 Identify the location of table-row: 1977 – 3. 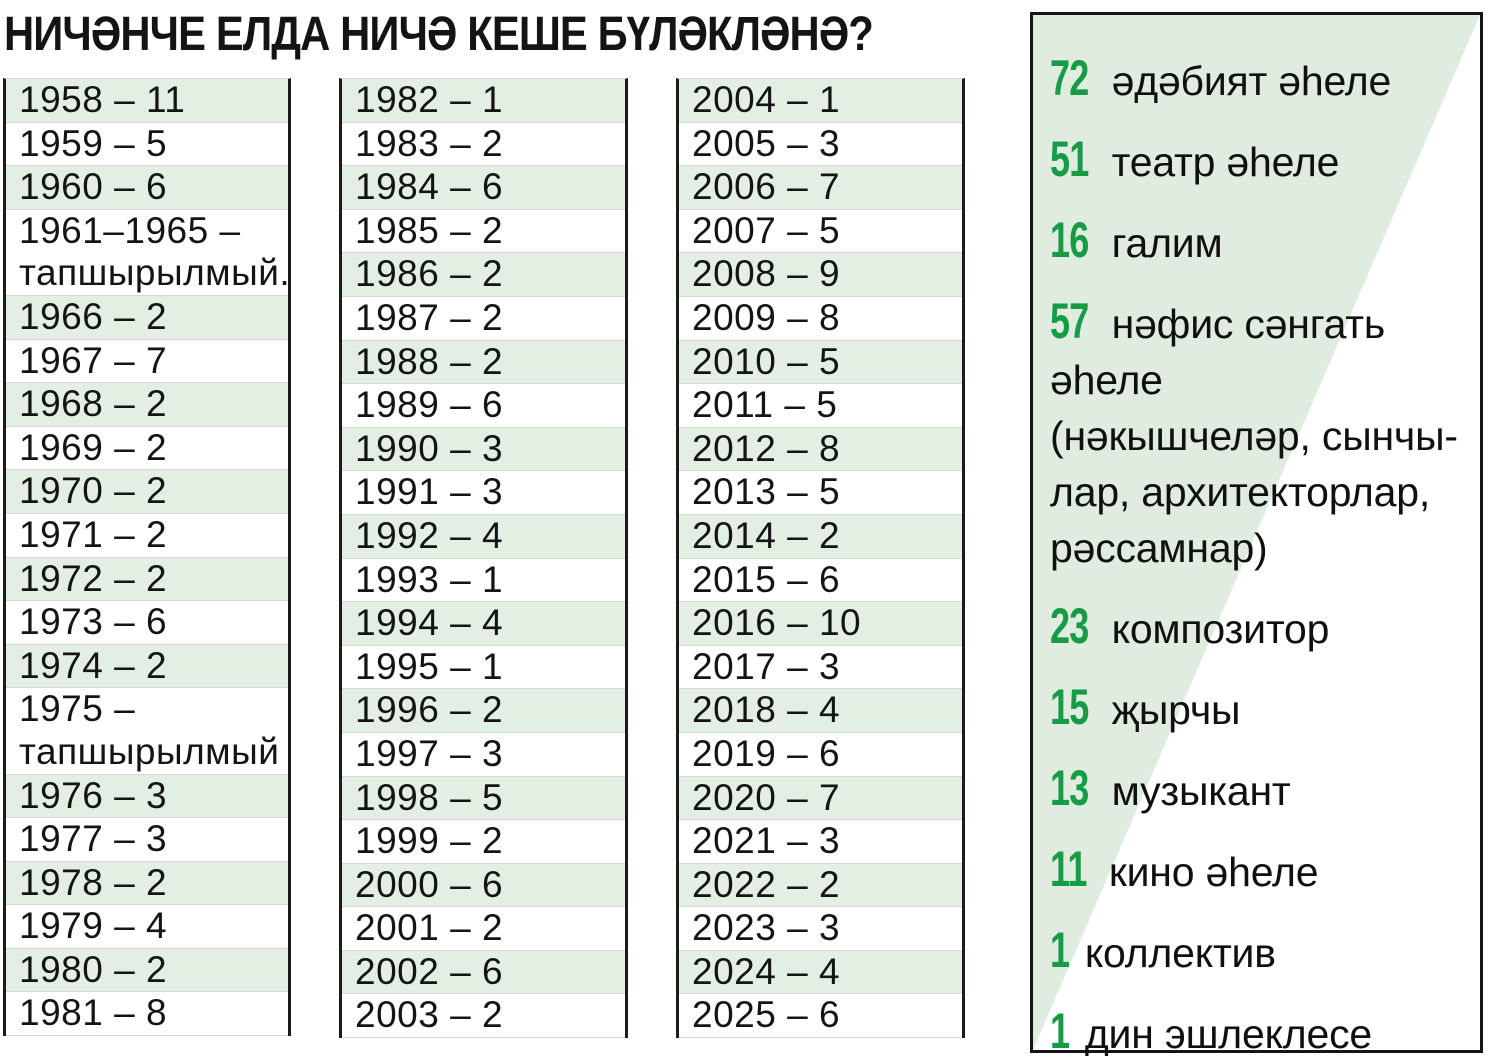
(147, 840).